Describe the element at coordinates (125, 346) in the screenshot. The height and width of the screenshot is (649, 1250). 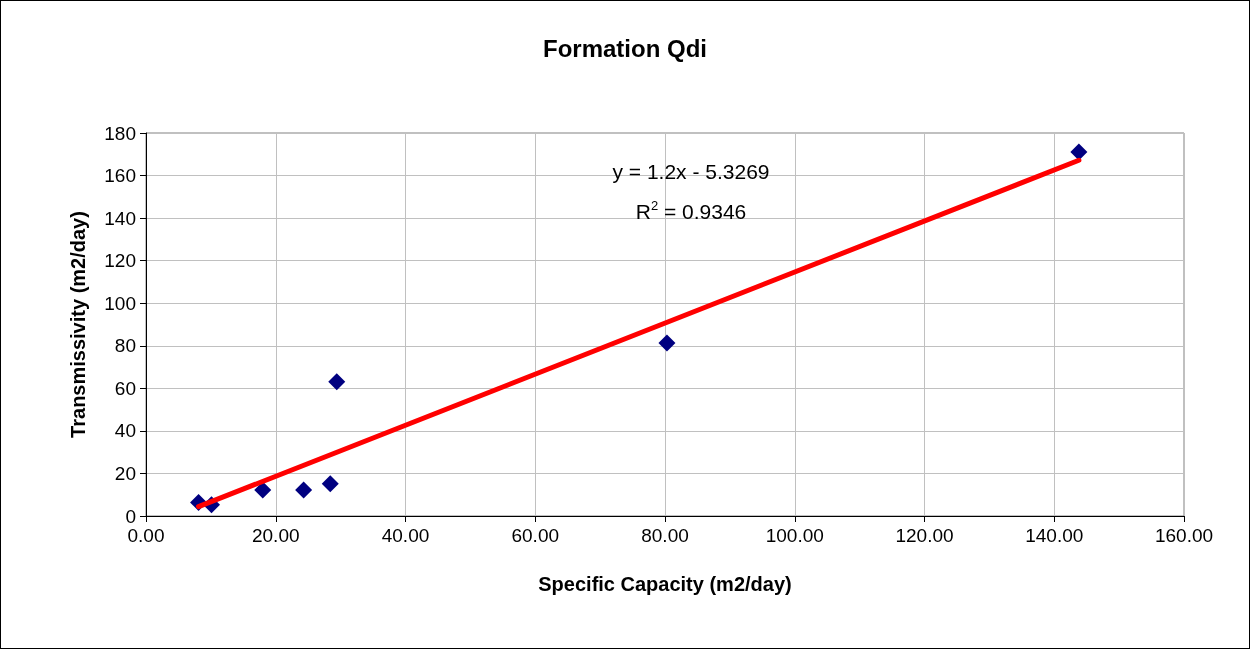
I see `y-tick-label: 80` at that location.